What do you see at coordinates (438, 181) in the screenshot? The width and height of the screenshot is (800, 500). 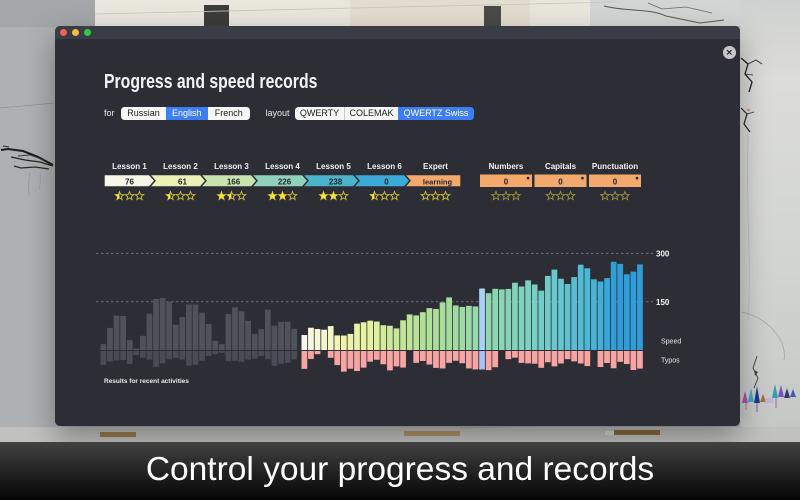 I see `svg-text: learning` at bounding box center [438, 181].